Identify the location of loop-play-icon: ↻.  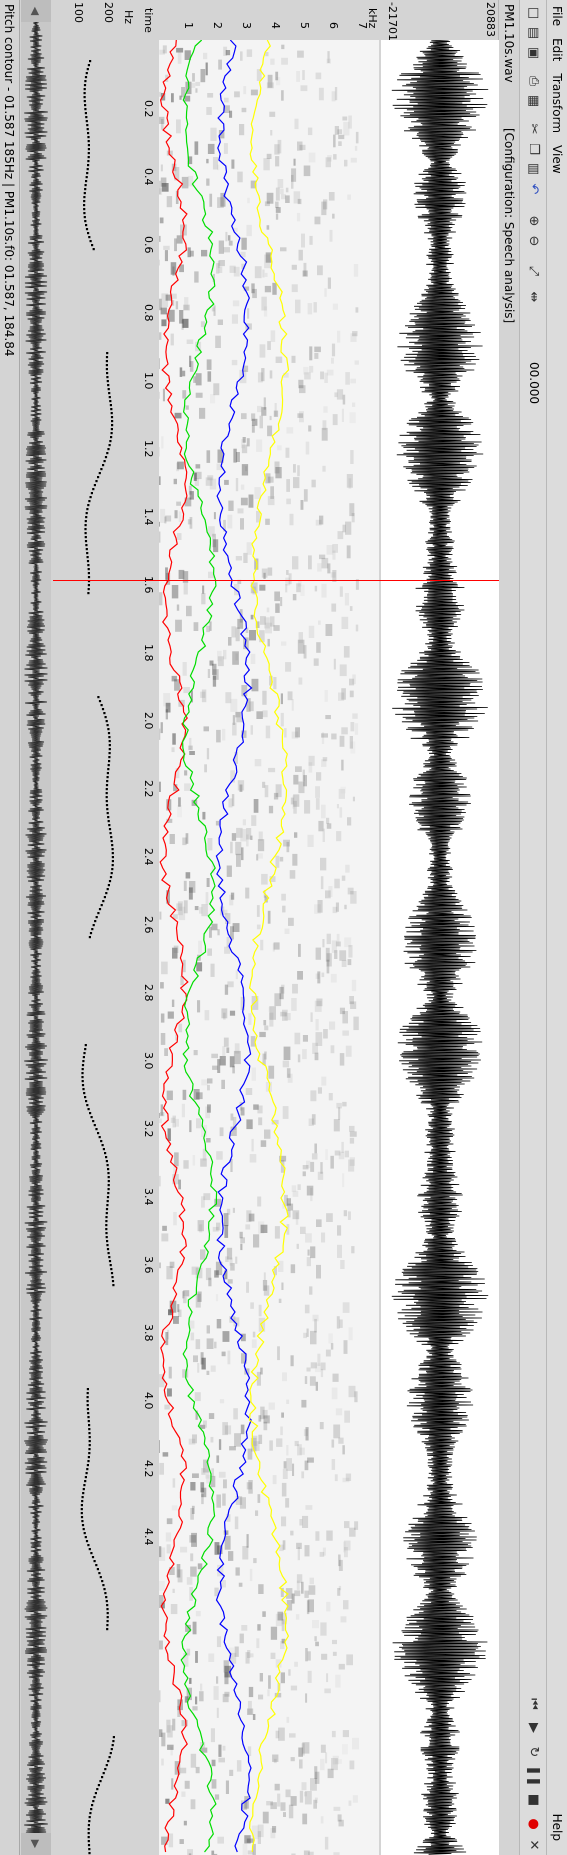
(534, 1752).